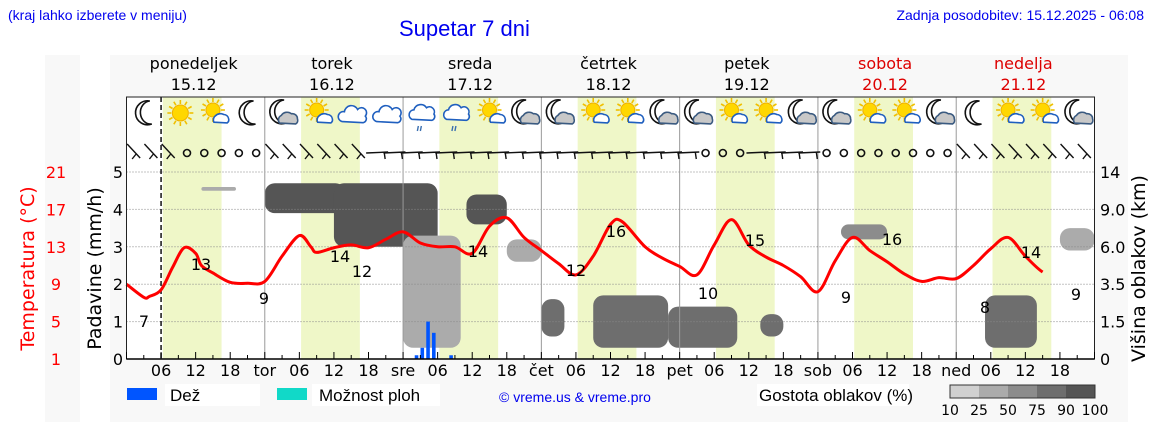  I want to click on day-date-0: 15.12, so click(194, 84).